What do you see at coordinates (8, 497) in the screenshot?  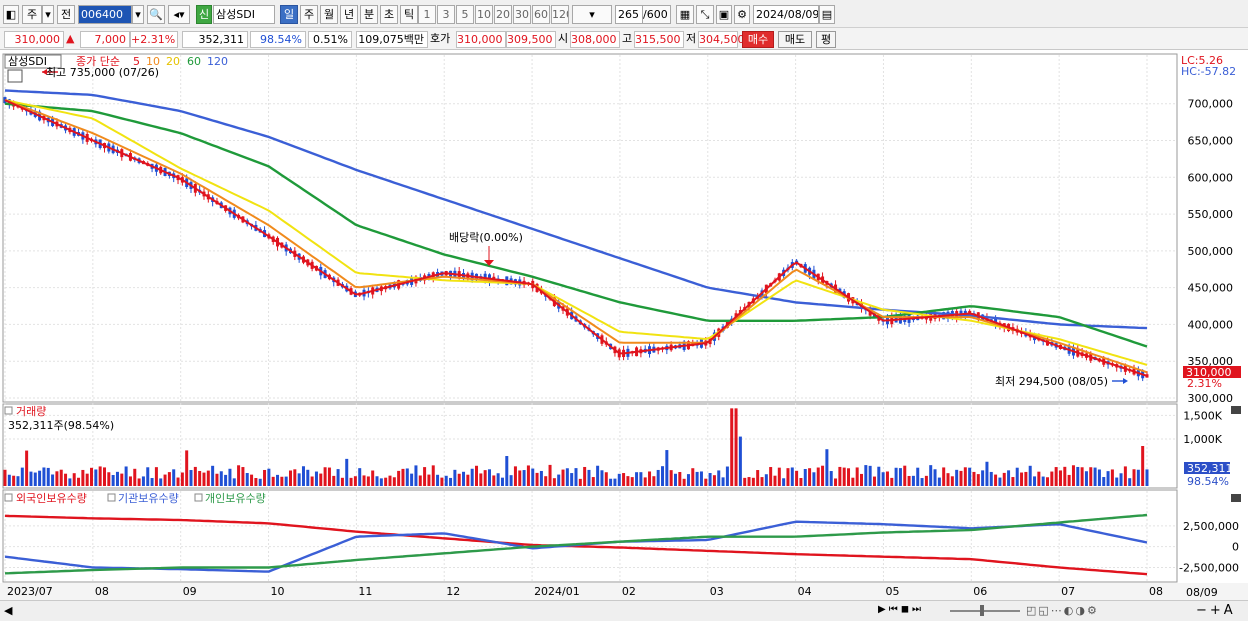 I see `holdings-panel-toggle` at bounding box center [8, 497].